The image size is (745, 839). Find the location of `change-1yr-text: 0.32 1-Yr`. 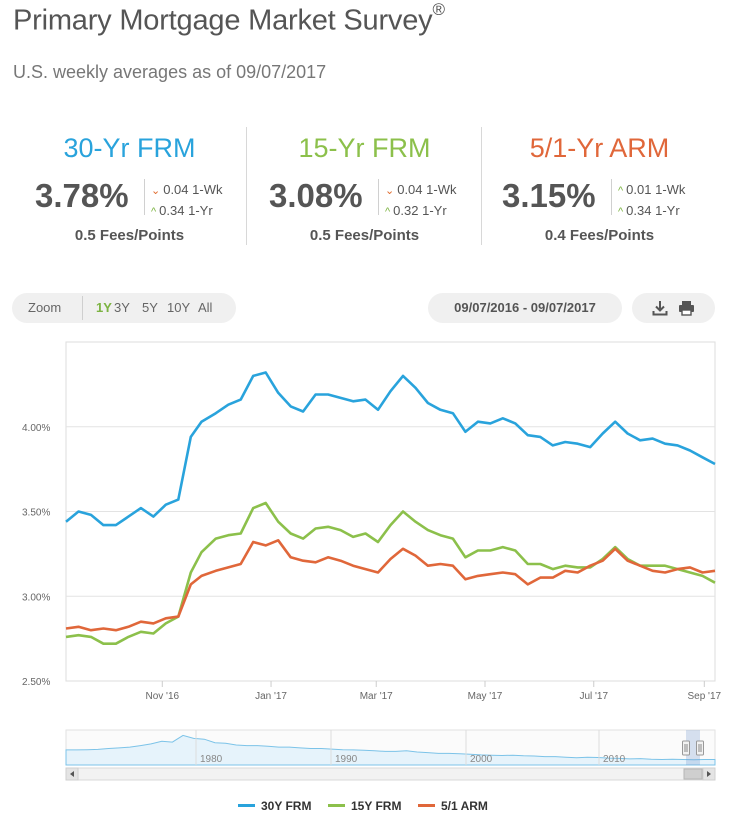

change-1yr-text: 0.32 1-Yr is located at coordinates (420, 210).